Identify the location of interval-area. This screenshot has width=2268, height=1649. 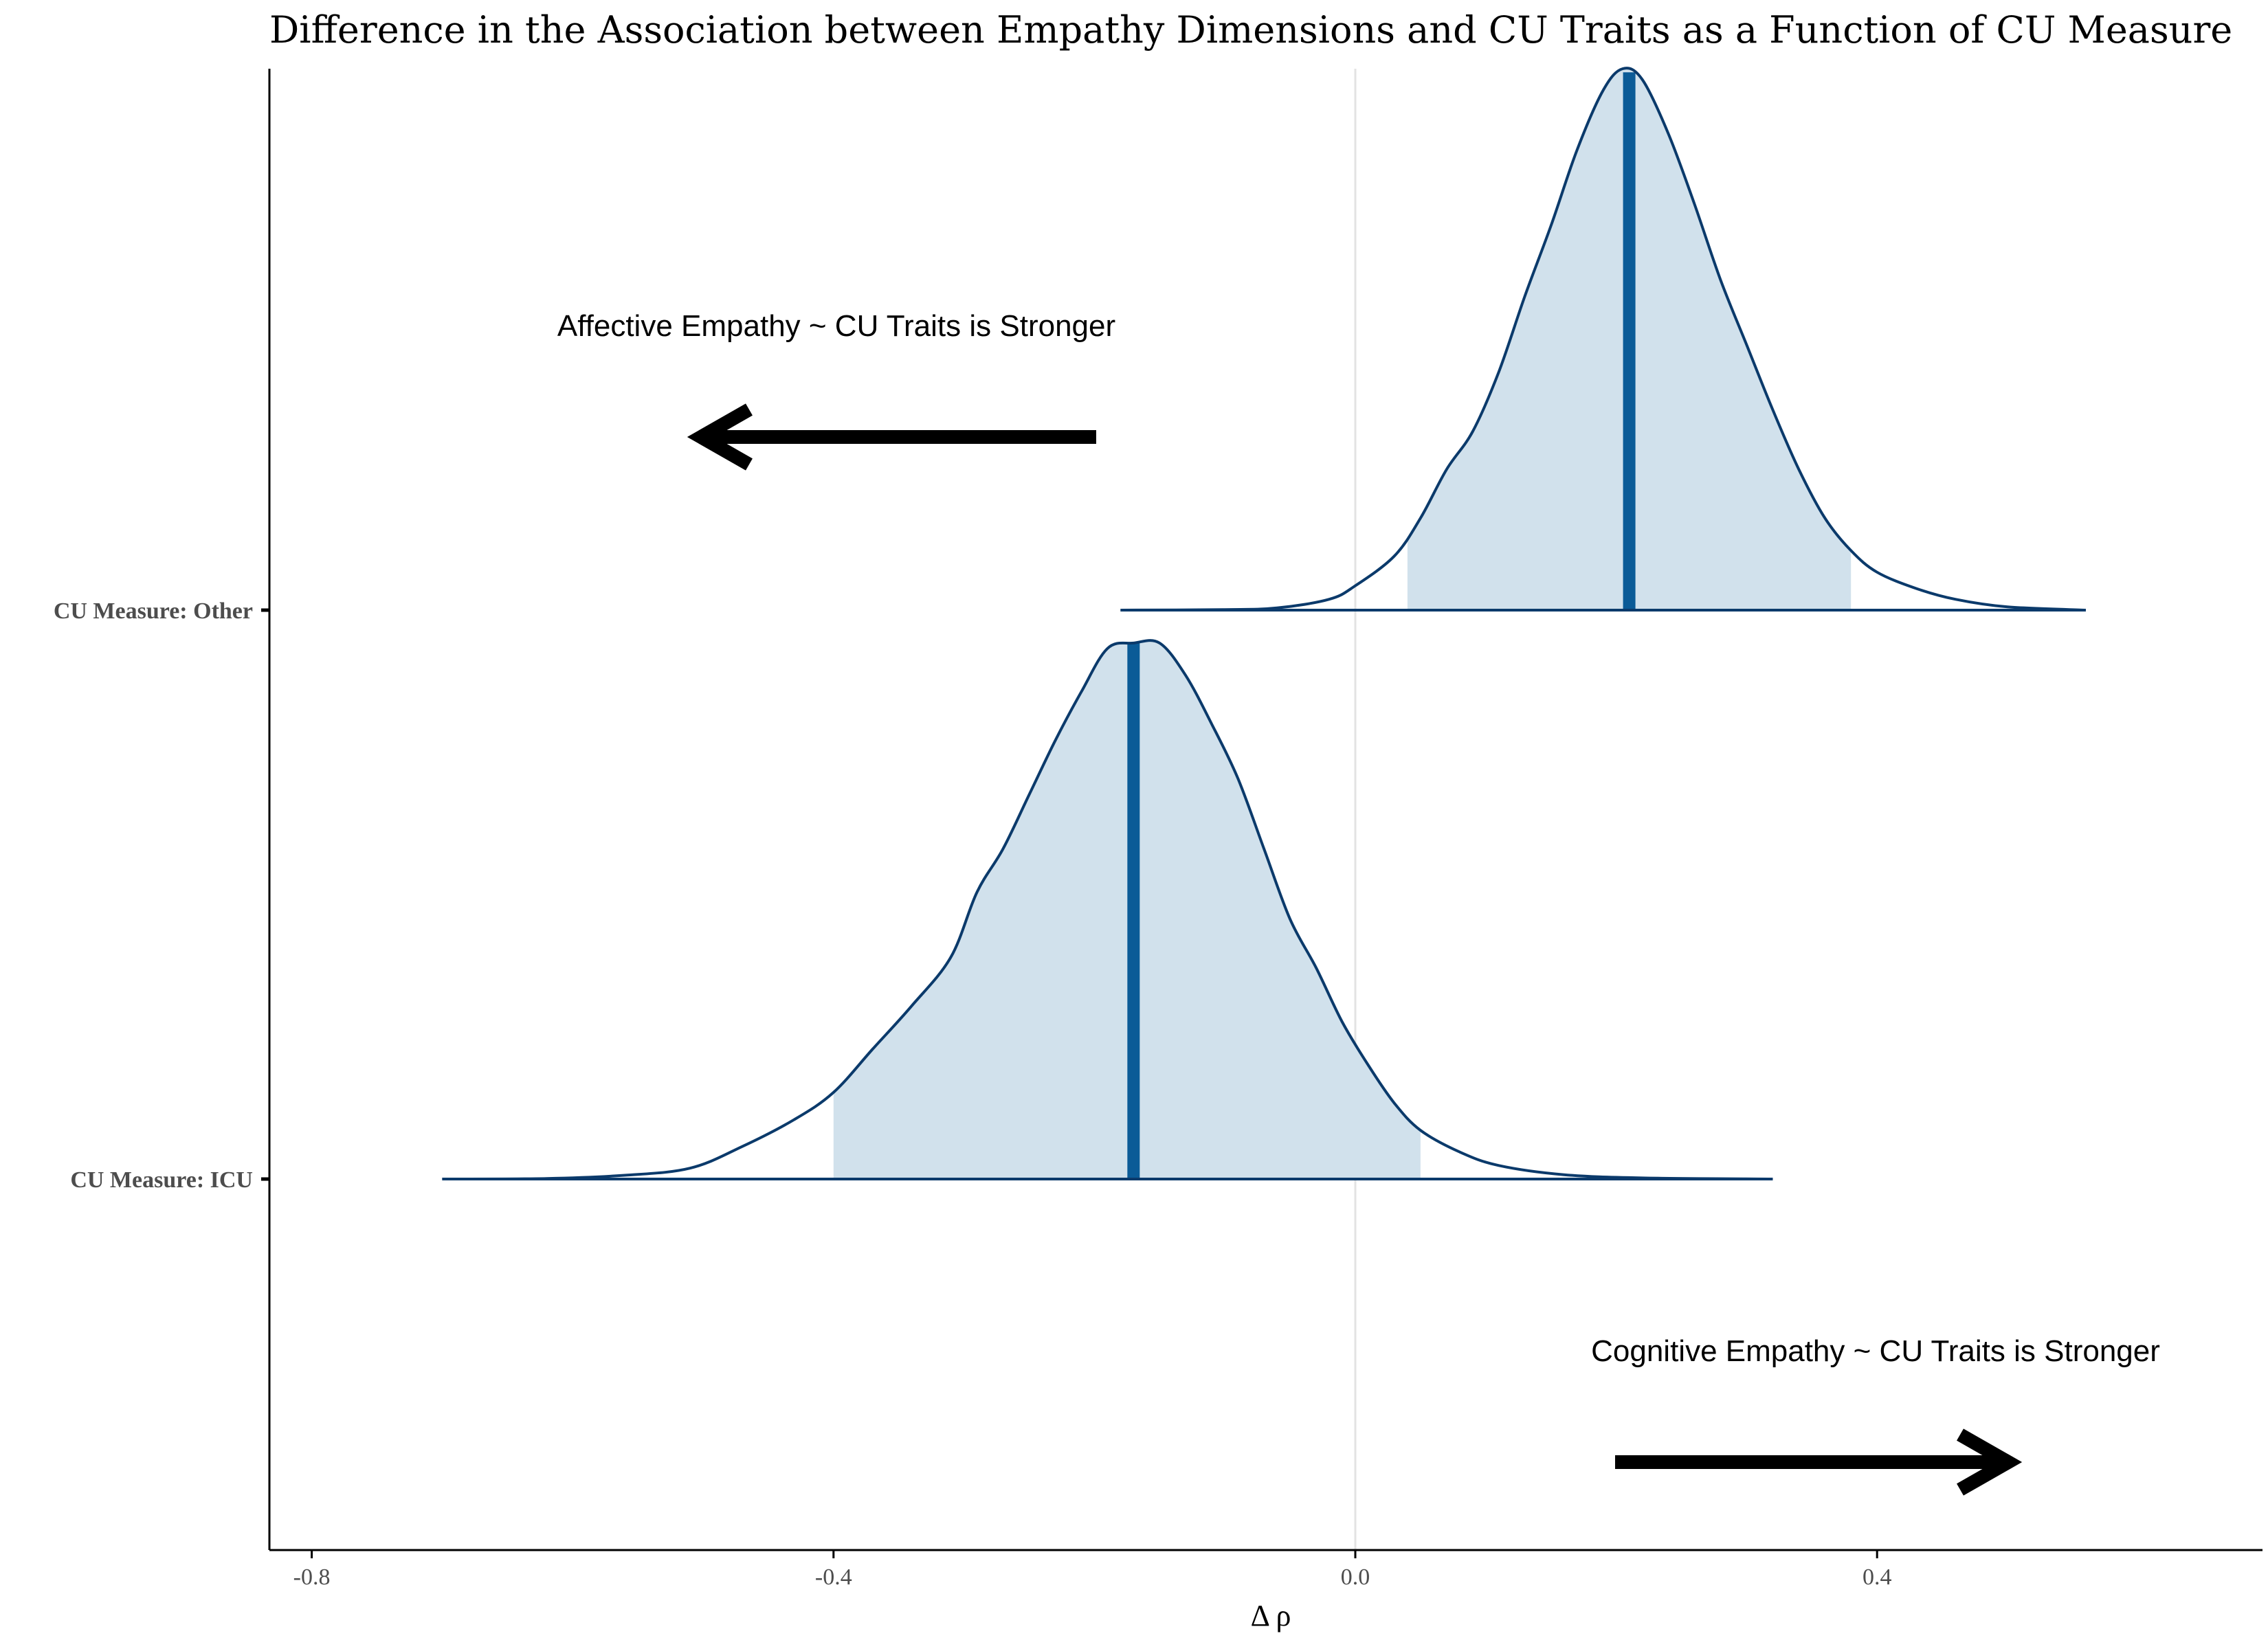
(1127, 909).